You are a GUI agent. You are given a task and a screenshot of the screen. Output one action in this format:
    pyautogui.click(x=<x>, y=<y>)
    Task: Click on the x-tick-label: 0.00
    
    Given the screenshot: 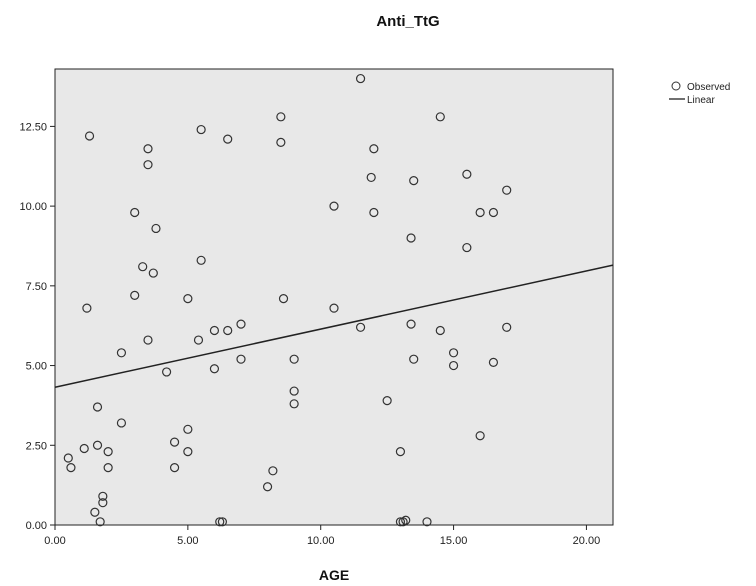 What is the action you would take?
    pyautogui.click(x=54, y=541)
    